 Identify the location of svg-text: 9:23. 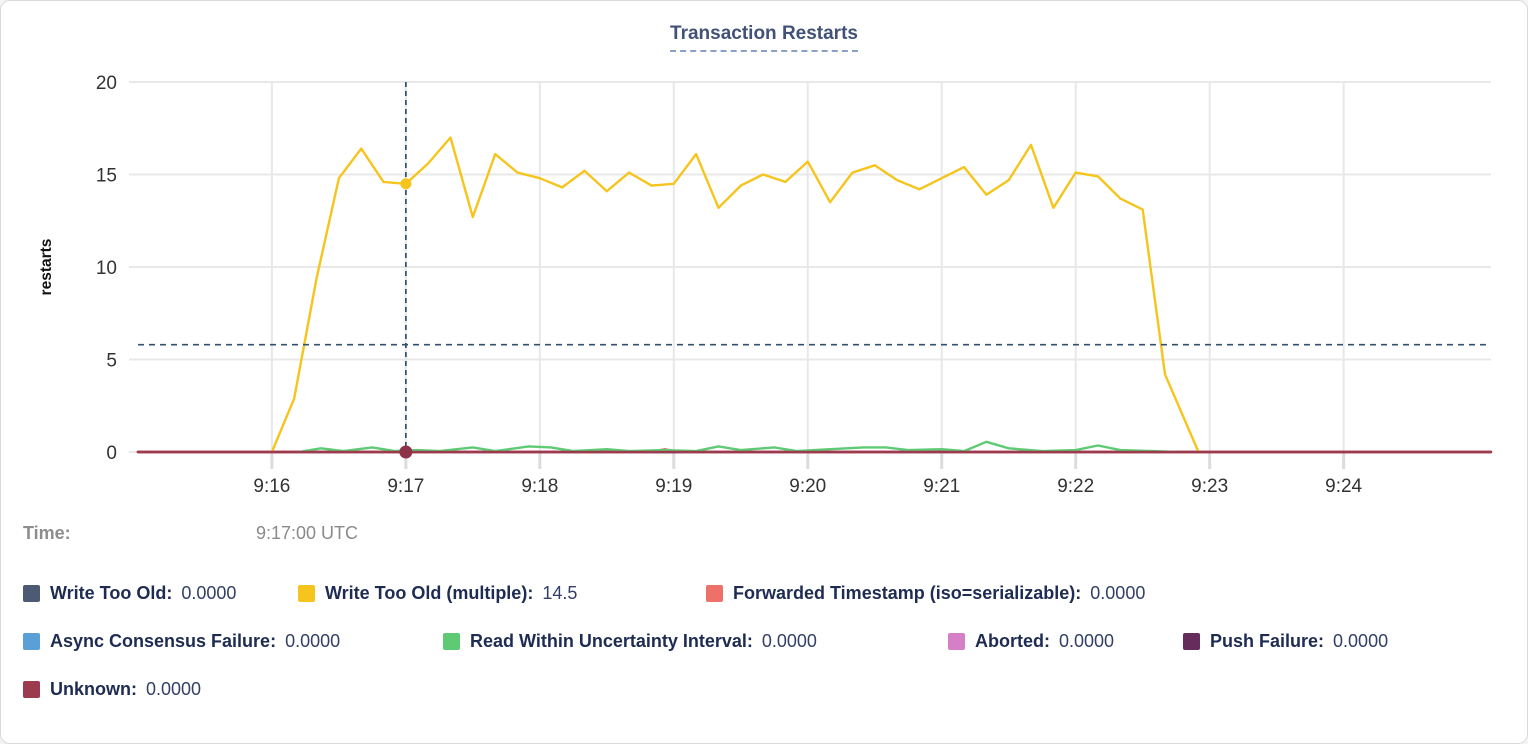
(1209, 486).